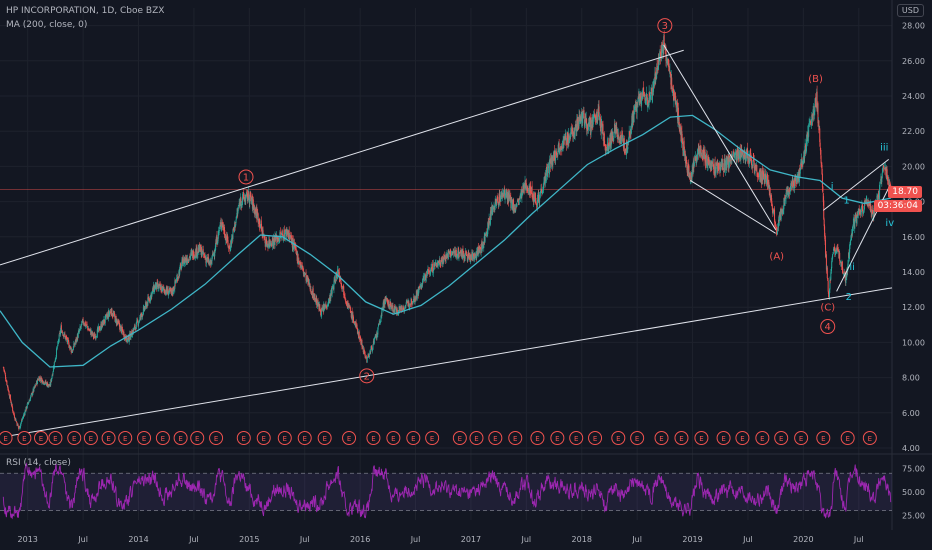 The height and width of the screenshot is (550, 932). Describe the element at coordinates (85, 11) in the screenshot. I see `symbol-legend: HP INCORPORATION, 1D, Cboe BZX` at that location.